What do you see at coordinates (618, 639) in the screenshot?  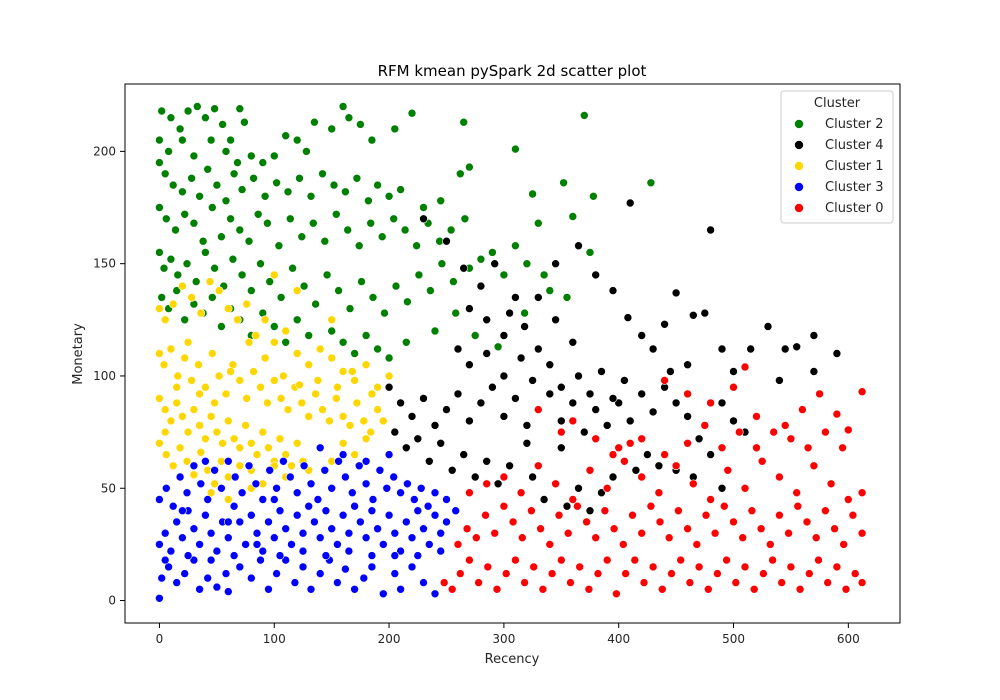 I see `x-tick-label: 400` at bounding box center [618, 639].